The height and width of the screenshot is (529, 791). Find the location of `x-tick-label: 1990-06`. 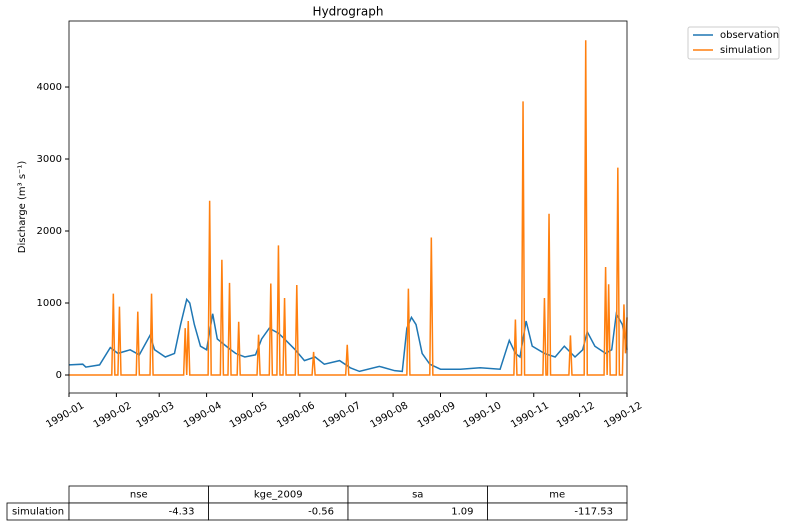

x-tick-label: 1990-06 is located at coordinates (296, 415).